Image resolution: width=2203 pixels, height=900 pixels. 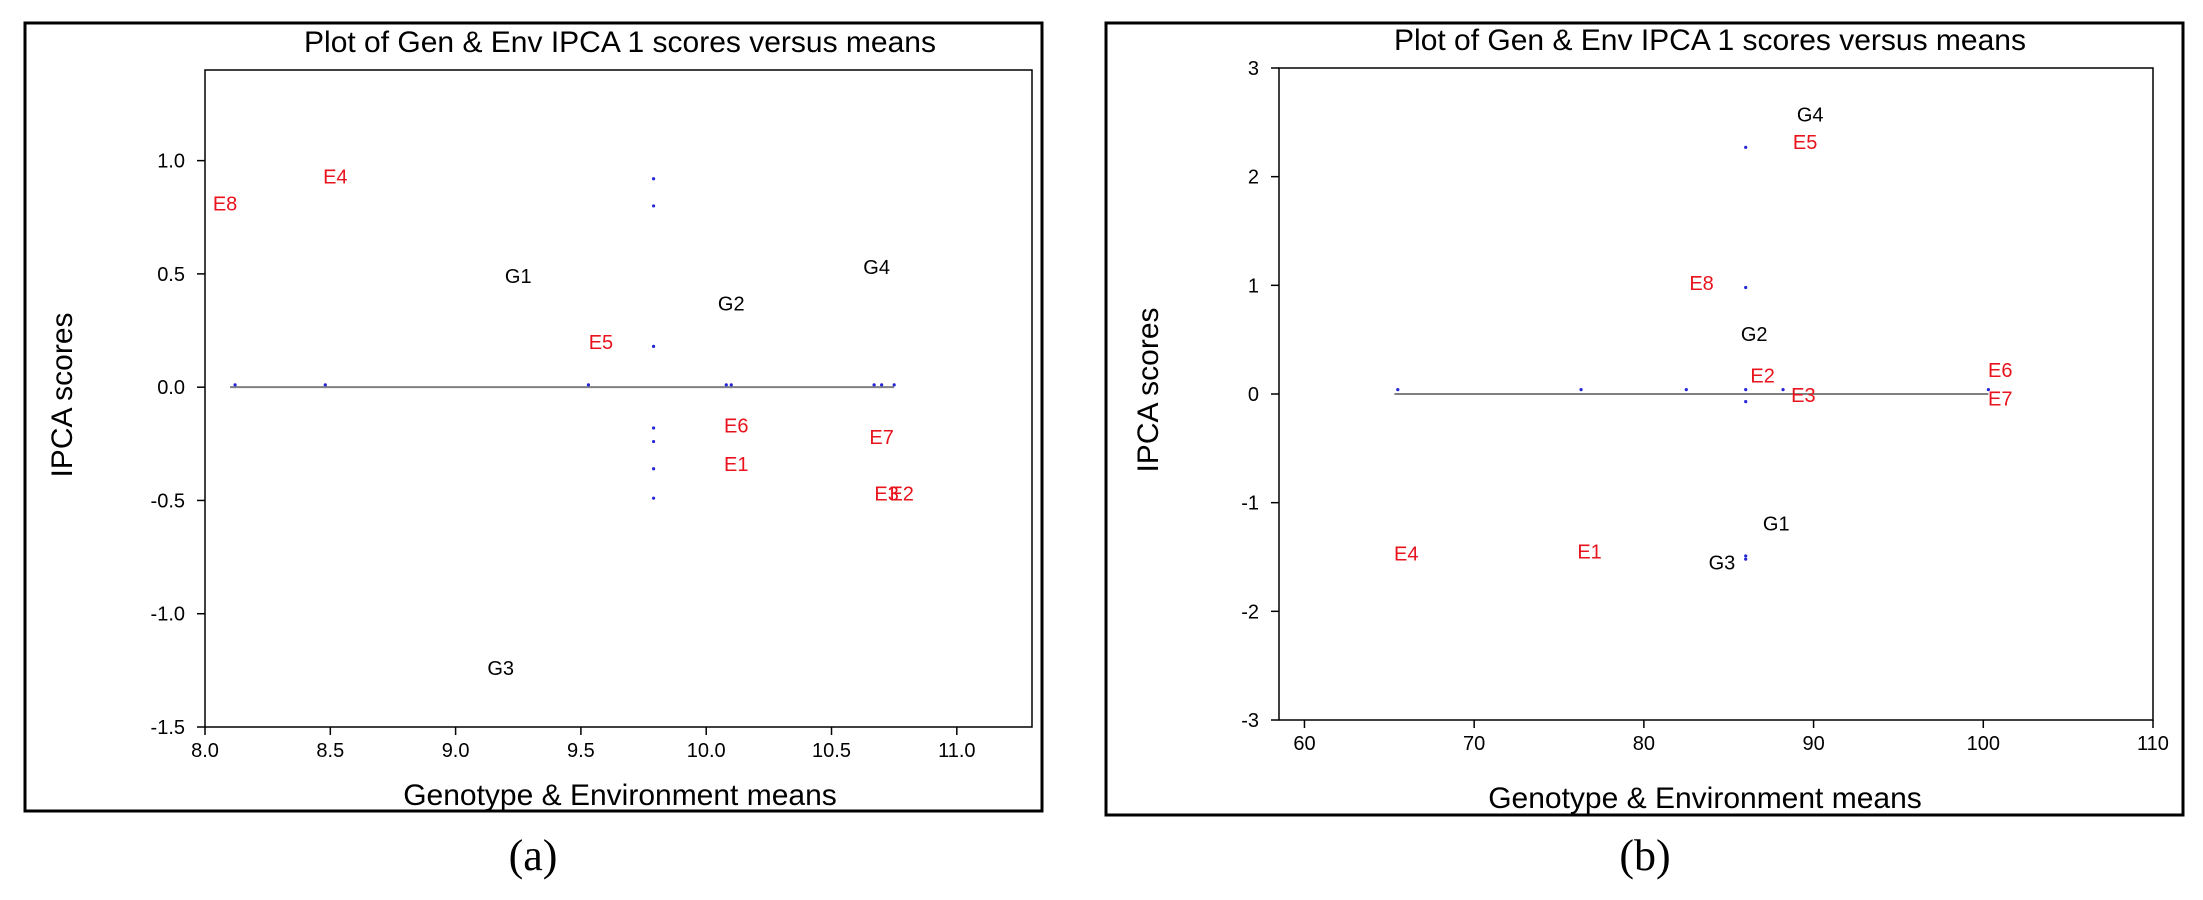 I want to click on panel-b-ytick-label: 0, so click(x=1253, y=395).